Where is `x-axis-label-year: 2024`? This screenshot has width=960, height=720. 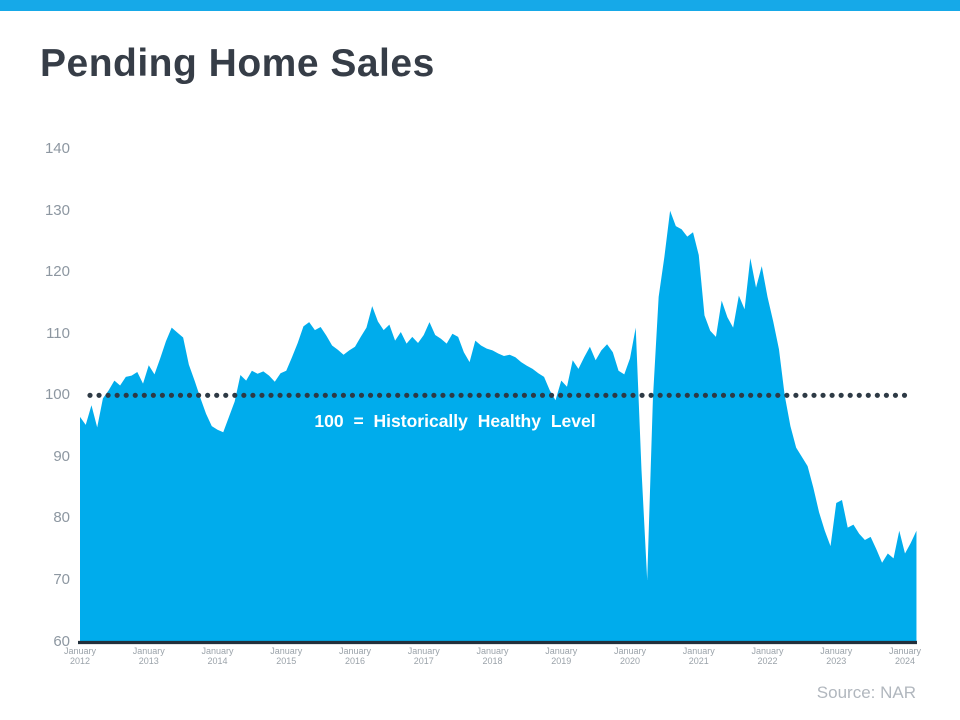
x-axis-label-year: 2024 is located at coordinates (905, 661).